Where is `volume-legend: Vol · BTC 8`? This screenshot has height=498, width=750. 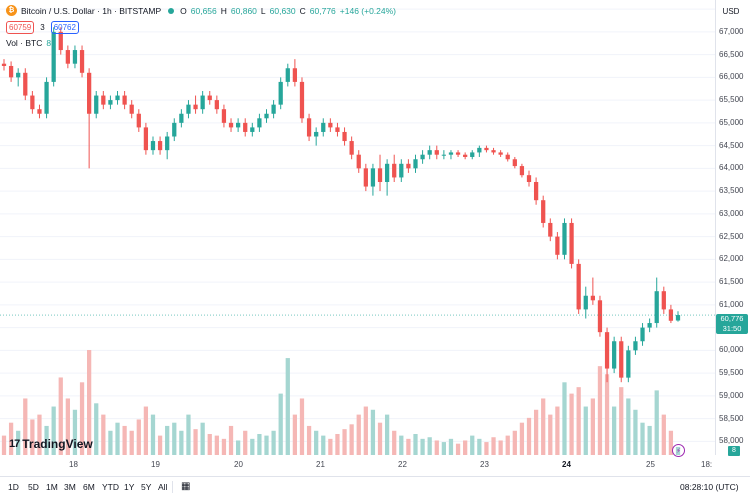 volume-legend: Vol · BTC 8 is located at coordinates (28, 43).